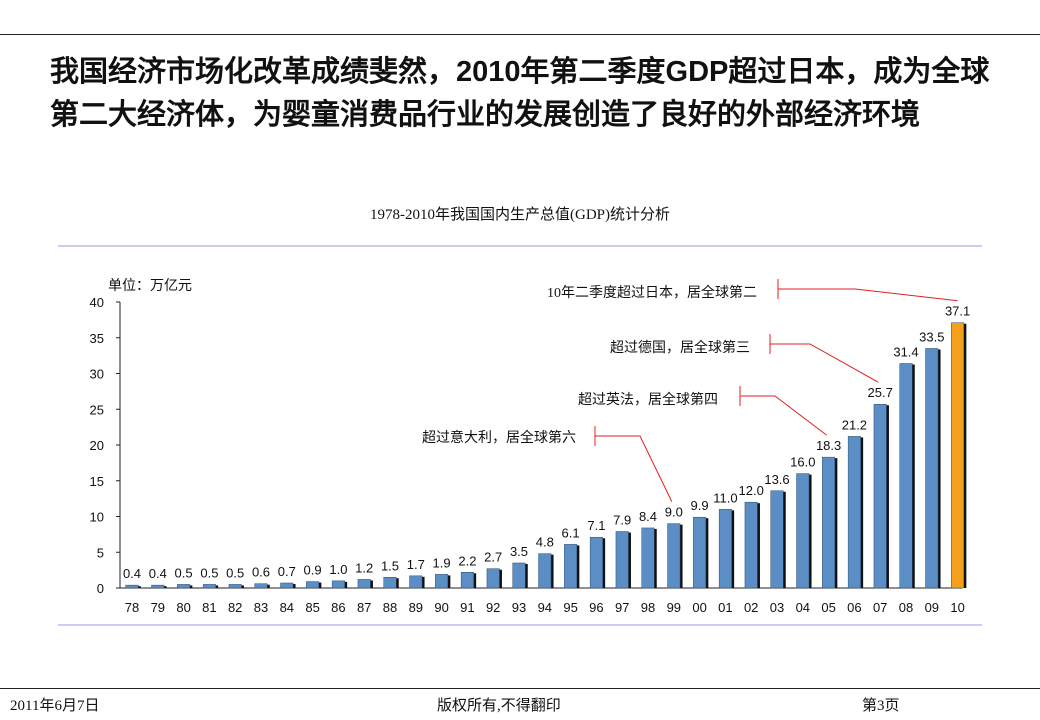  I want to click on bar-value-label: 12.0, so click(751, 490).